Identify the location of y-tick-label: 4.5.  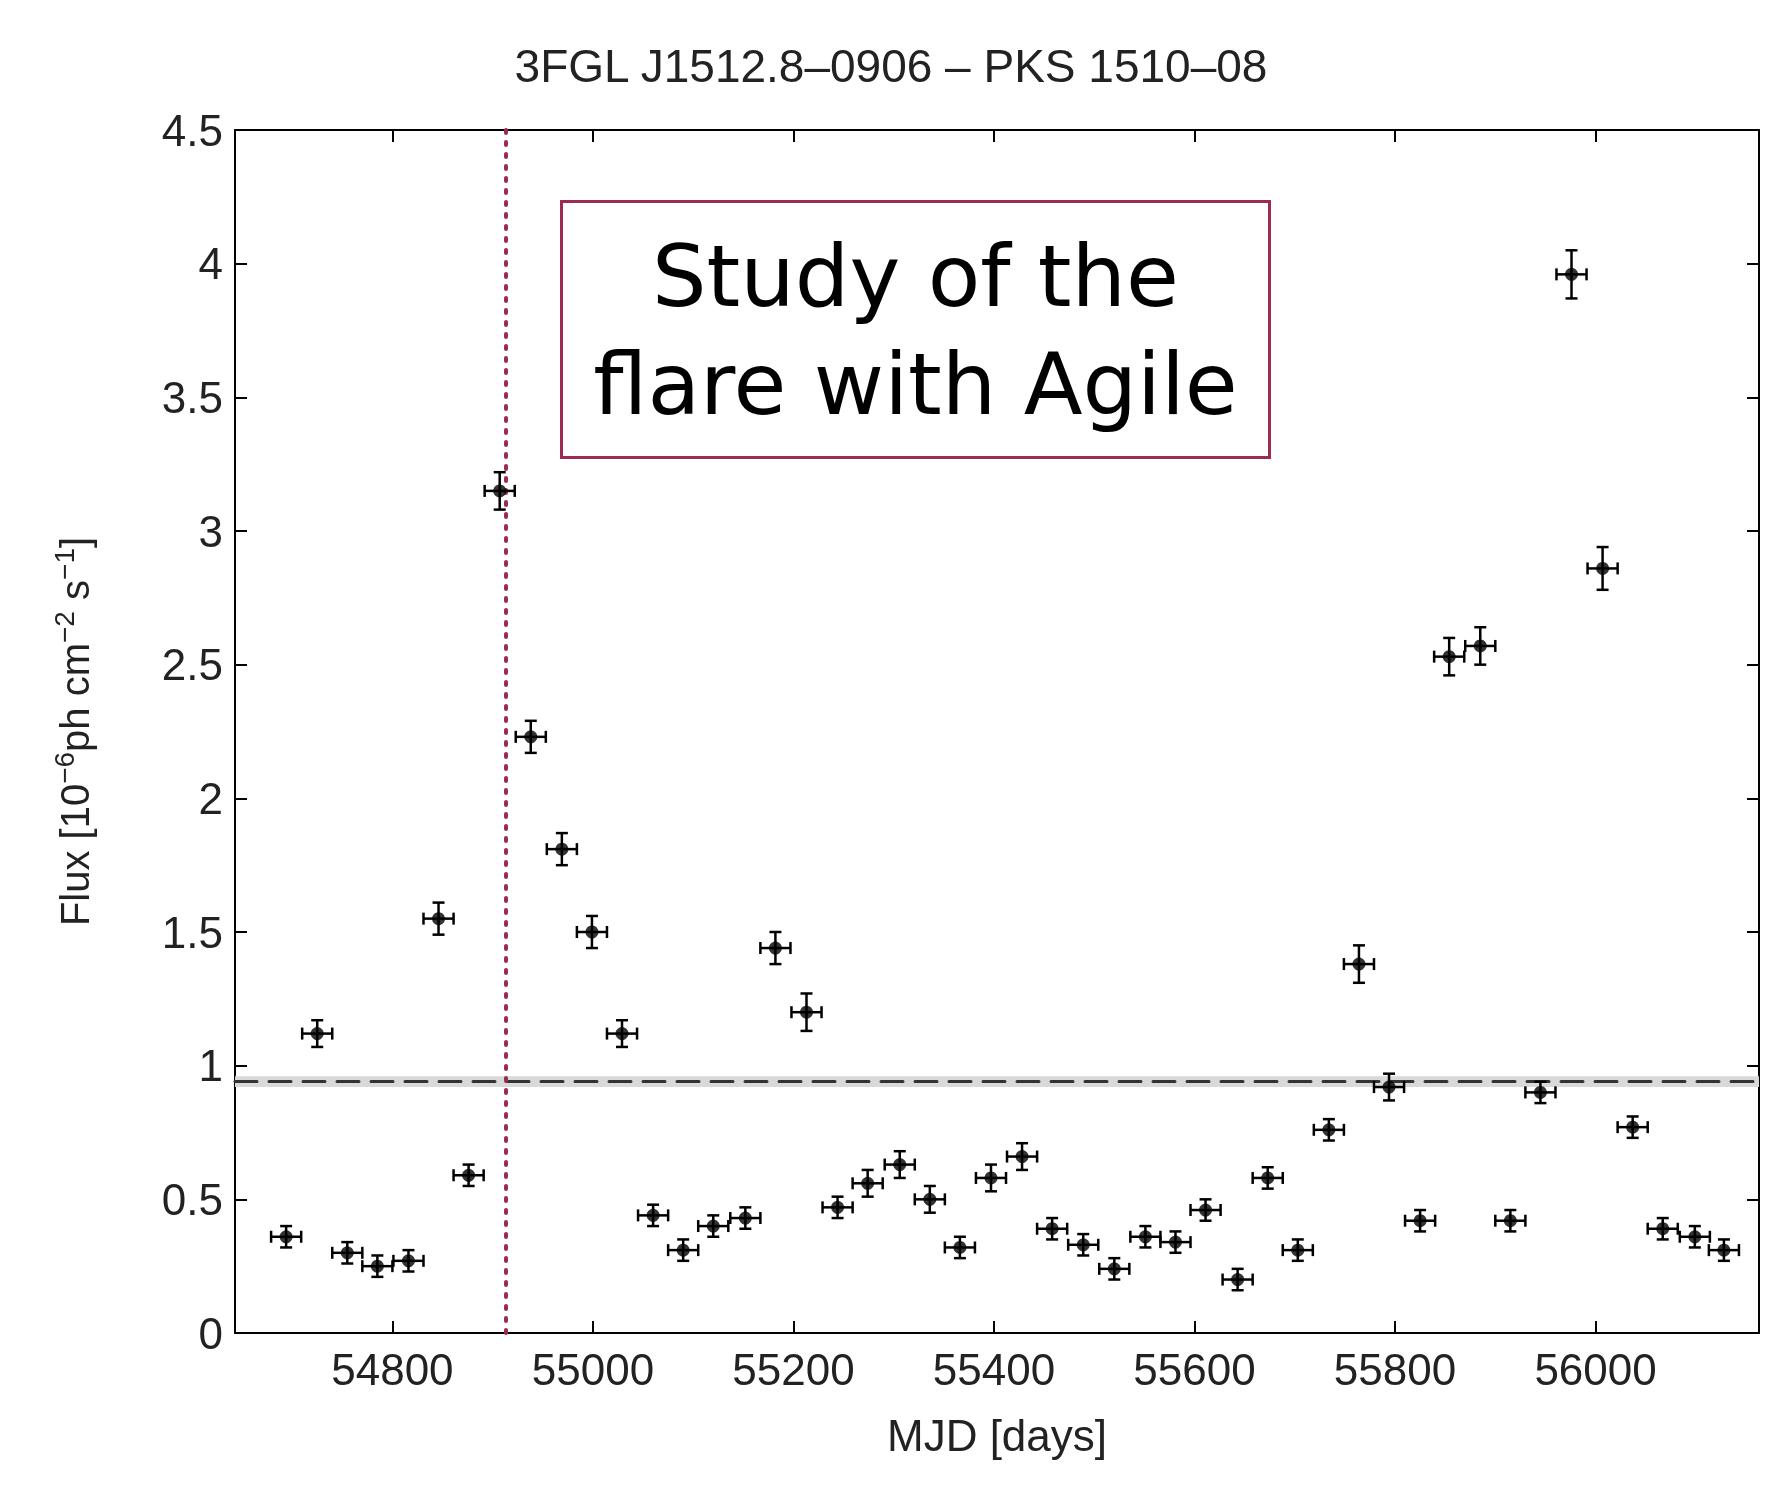
(192, 130).